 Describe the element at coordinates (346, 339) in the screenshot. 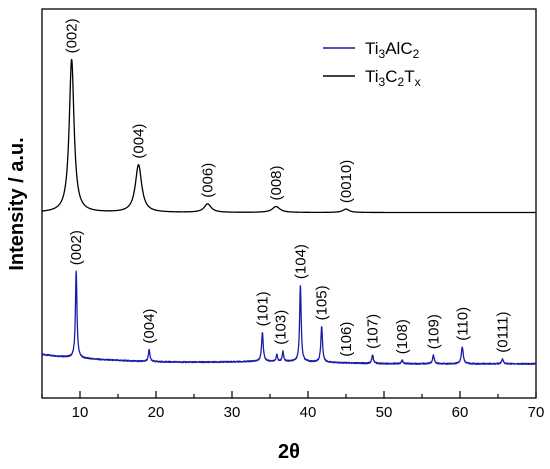

I see `peak-label: (106)` at that location.